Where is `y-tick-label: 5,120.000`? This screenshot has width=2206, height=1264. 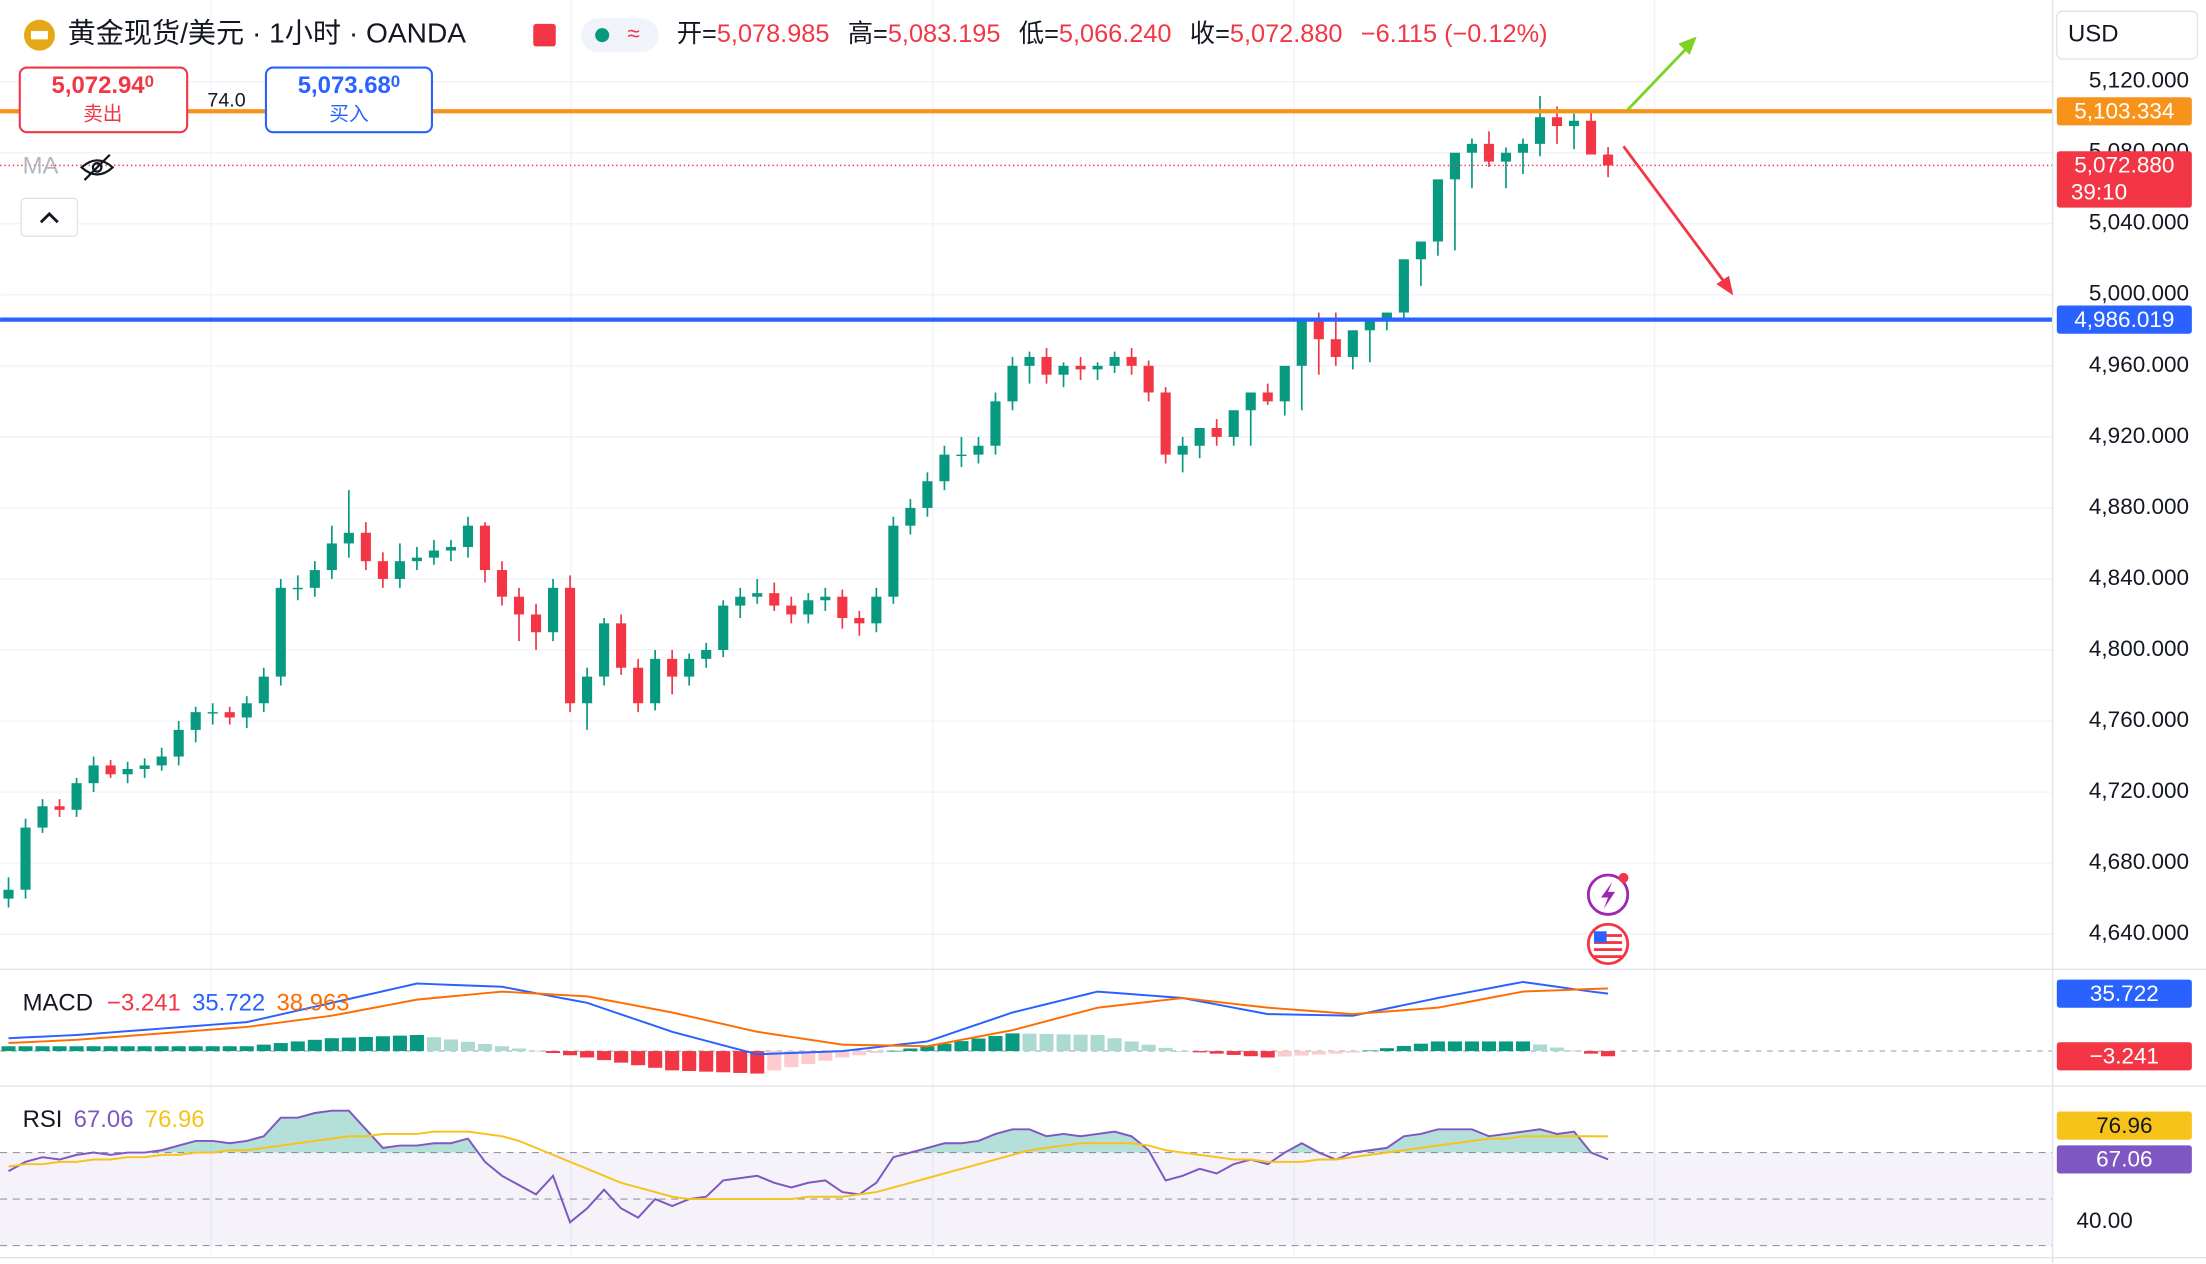 y-tick-label: 5,120.000 is located at coordinates (2139, 80).